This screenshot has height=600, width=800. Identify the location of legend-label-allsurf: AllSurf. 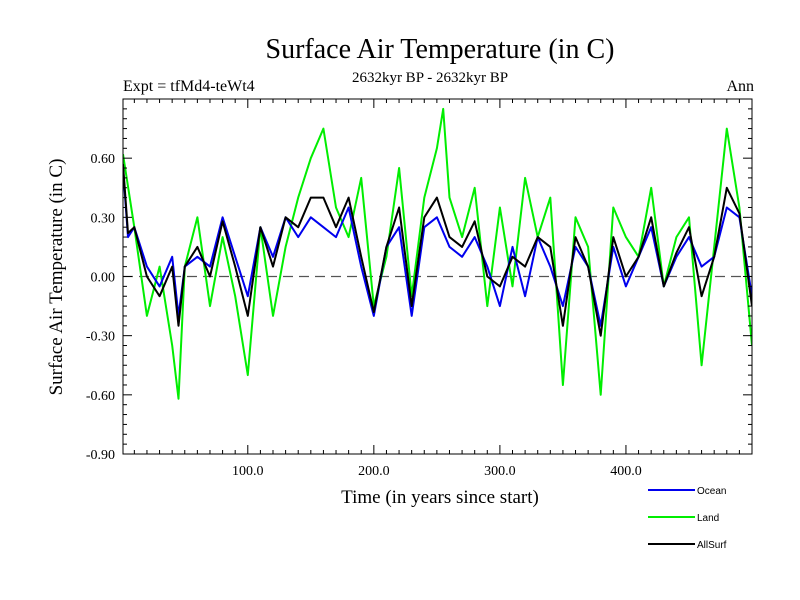
(712, 545).